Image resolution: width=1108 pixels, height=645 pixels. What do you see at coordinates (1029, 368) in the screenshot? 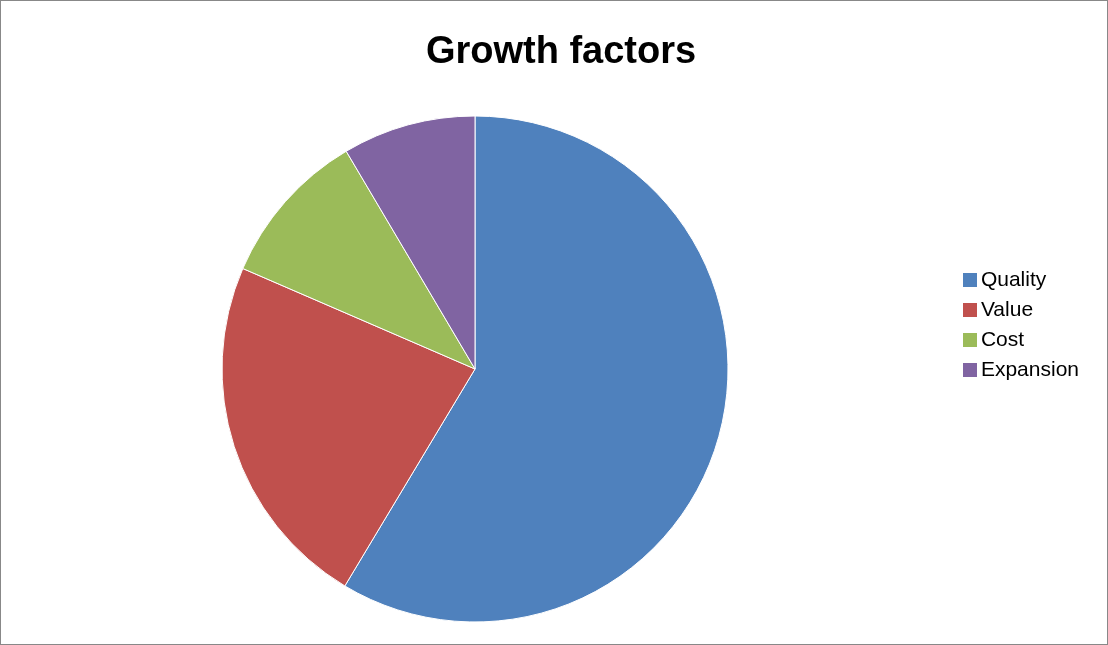
I see `legend-label: Expansion` at bounding box center [1029, 368].